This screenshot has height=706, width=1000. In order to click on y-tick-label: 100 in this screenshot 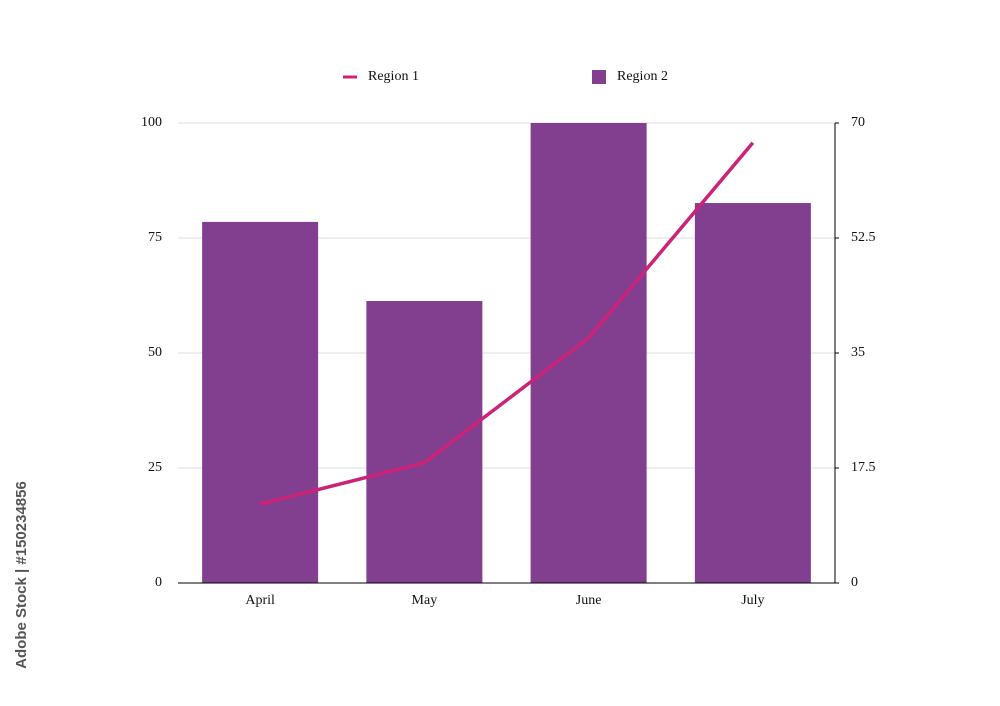, I will do `click(151, 122)`.